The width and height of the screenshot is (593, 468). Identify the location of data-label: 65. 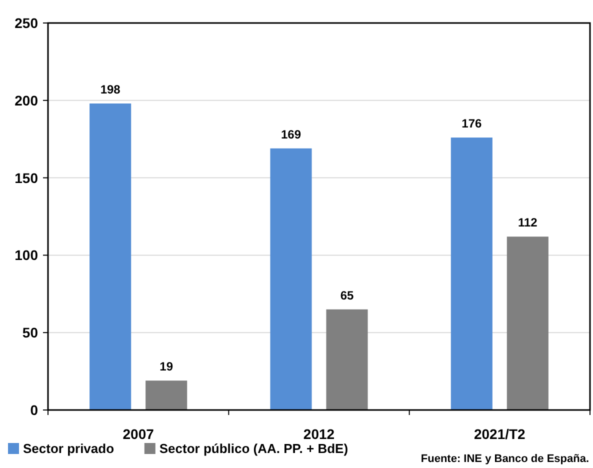
(347, 295).